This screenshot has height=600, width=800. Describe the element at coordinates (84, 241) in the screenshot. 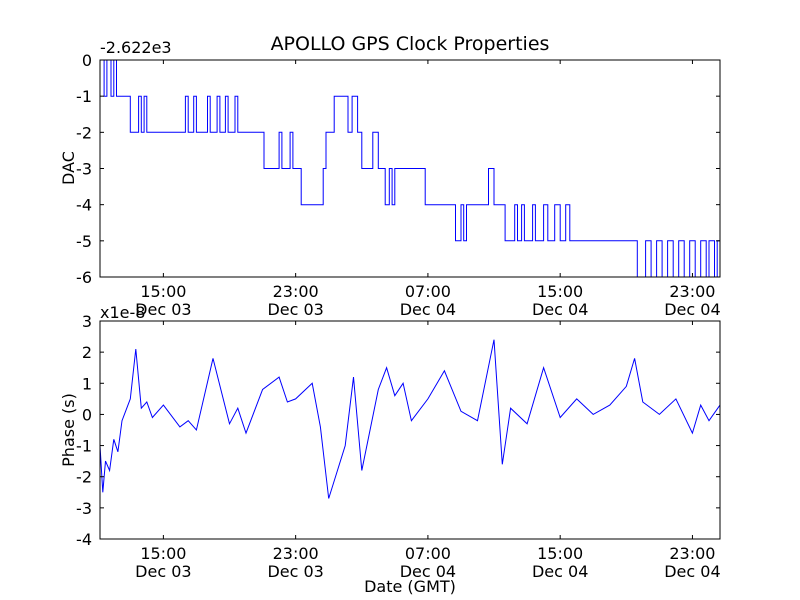

I see `dac-y-tick-label: -5` at that location.